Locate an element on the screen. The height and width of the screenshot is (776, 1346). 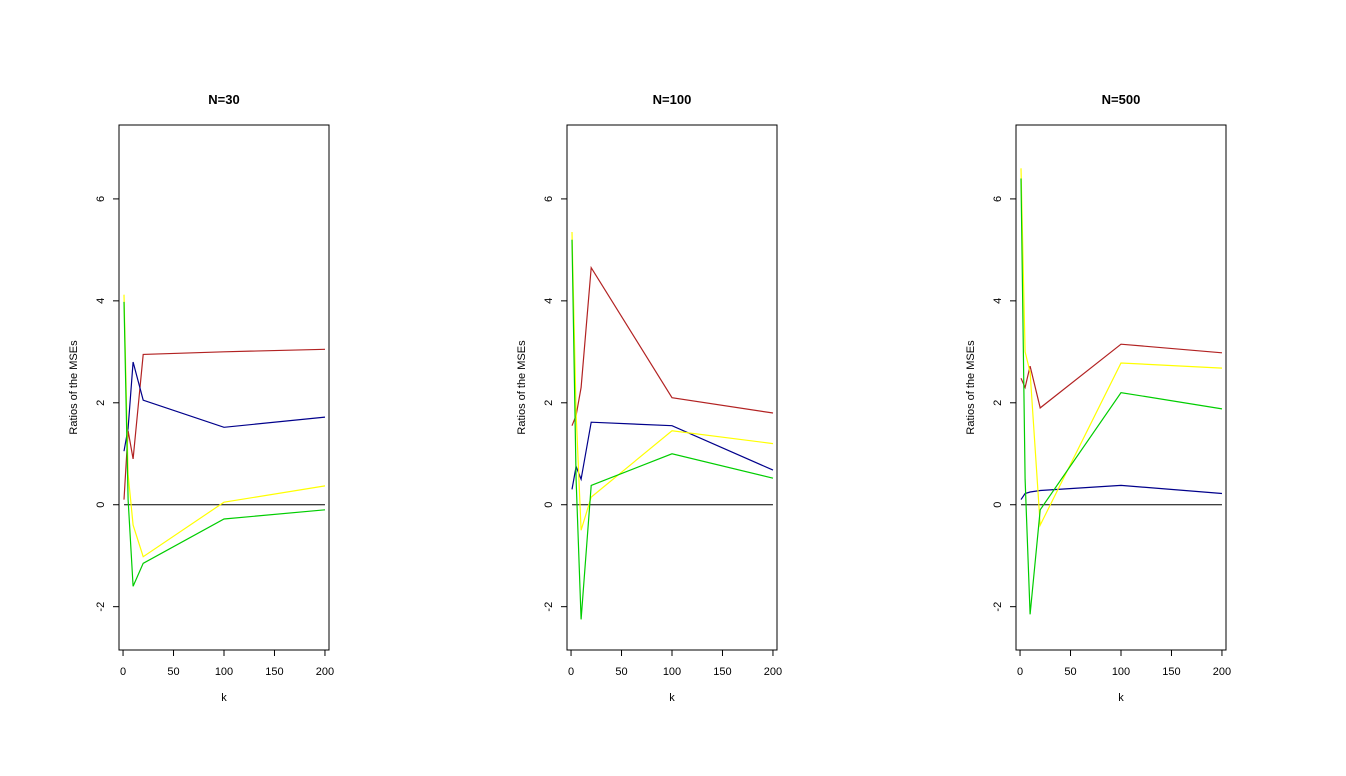
chart-title: N=100 is located at coordinates (672, 99).